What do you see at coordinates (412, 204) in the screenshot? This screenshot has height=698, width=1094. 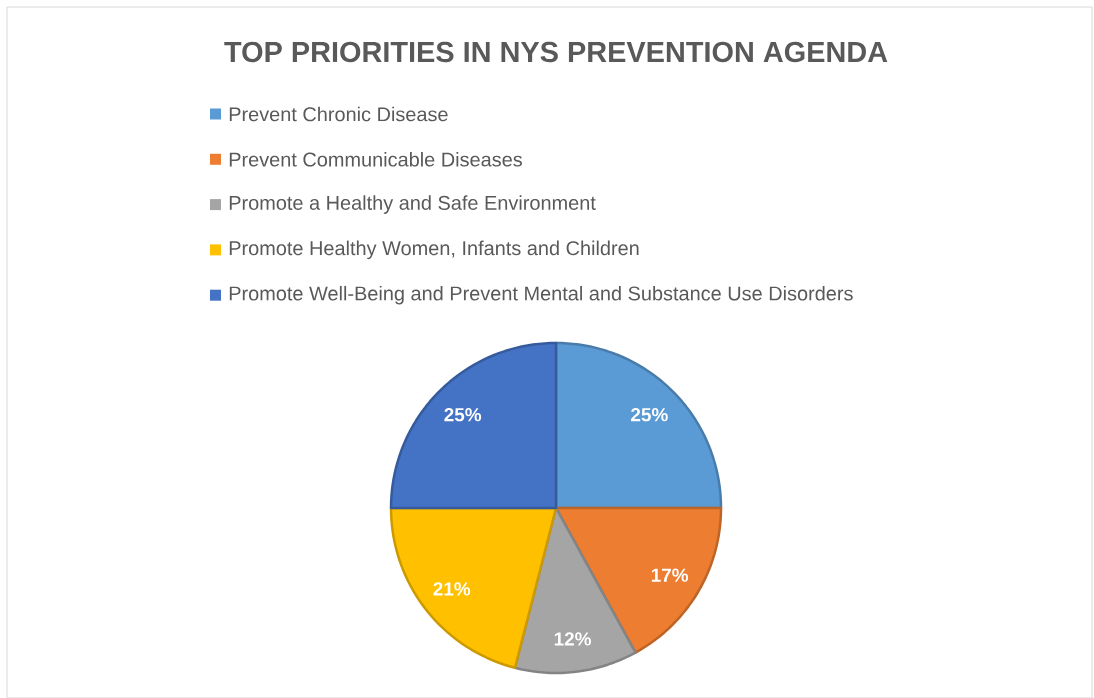 I see `legend-label: Promote a Healthy and Safe Environment` at bounding box center [412, 204].